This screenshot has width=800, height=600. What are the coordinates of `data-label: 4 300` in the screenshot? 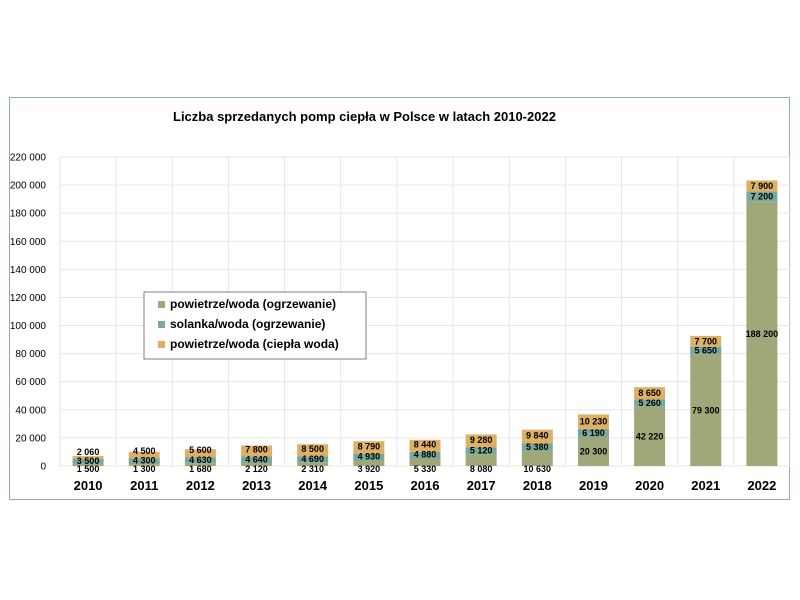 It's located at (144, 461).